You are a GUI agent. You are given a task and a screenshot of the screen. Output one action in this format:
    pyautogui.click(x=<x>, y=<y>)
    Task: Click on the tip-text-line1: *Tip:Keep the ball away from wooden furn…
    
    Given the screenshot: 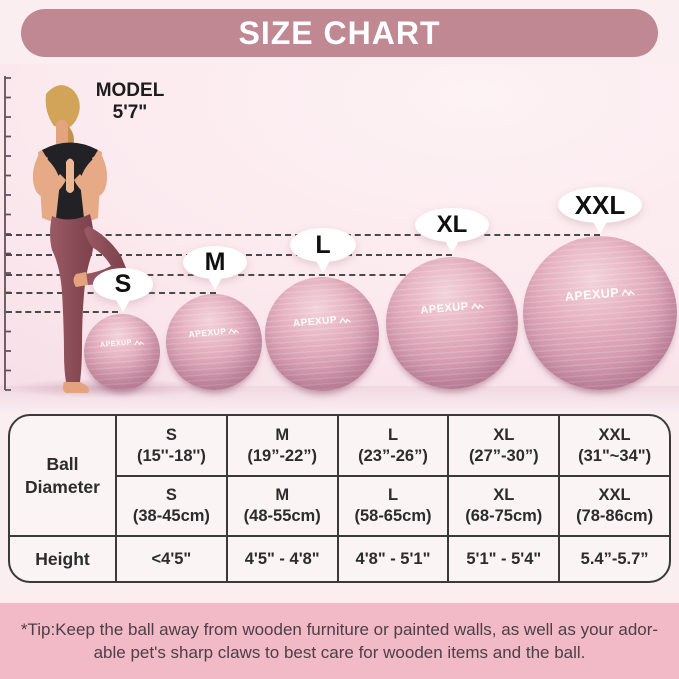 What is the action you would take?
    pyautogui.click(x=339, y=629)
    